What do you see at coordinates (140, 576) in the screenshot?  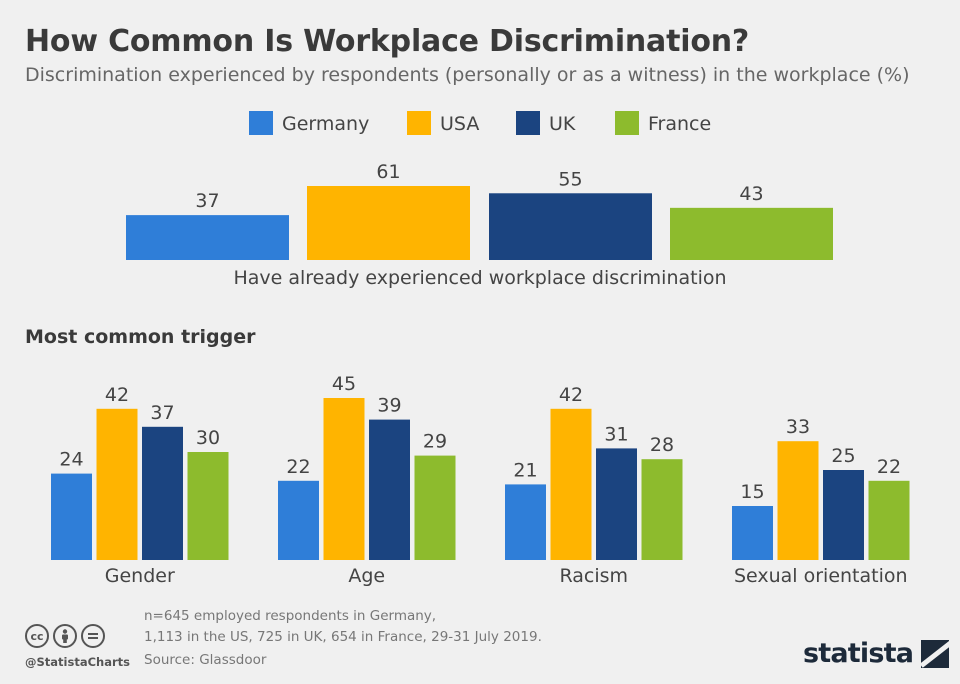 I see `category-label-gender: Gender` at bounding box center [140, 576].